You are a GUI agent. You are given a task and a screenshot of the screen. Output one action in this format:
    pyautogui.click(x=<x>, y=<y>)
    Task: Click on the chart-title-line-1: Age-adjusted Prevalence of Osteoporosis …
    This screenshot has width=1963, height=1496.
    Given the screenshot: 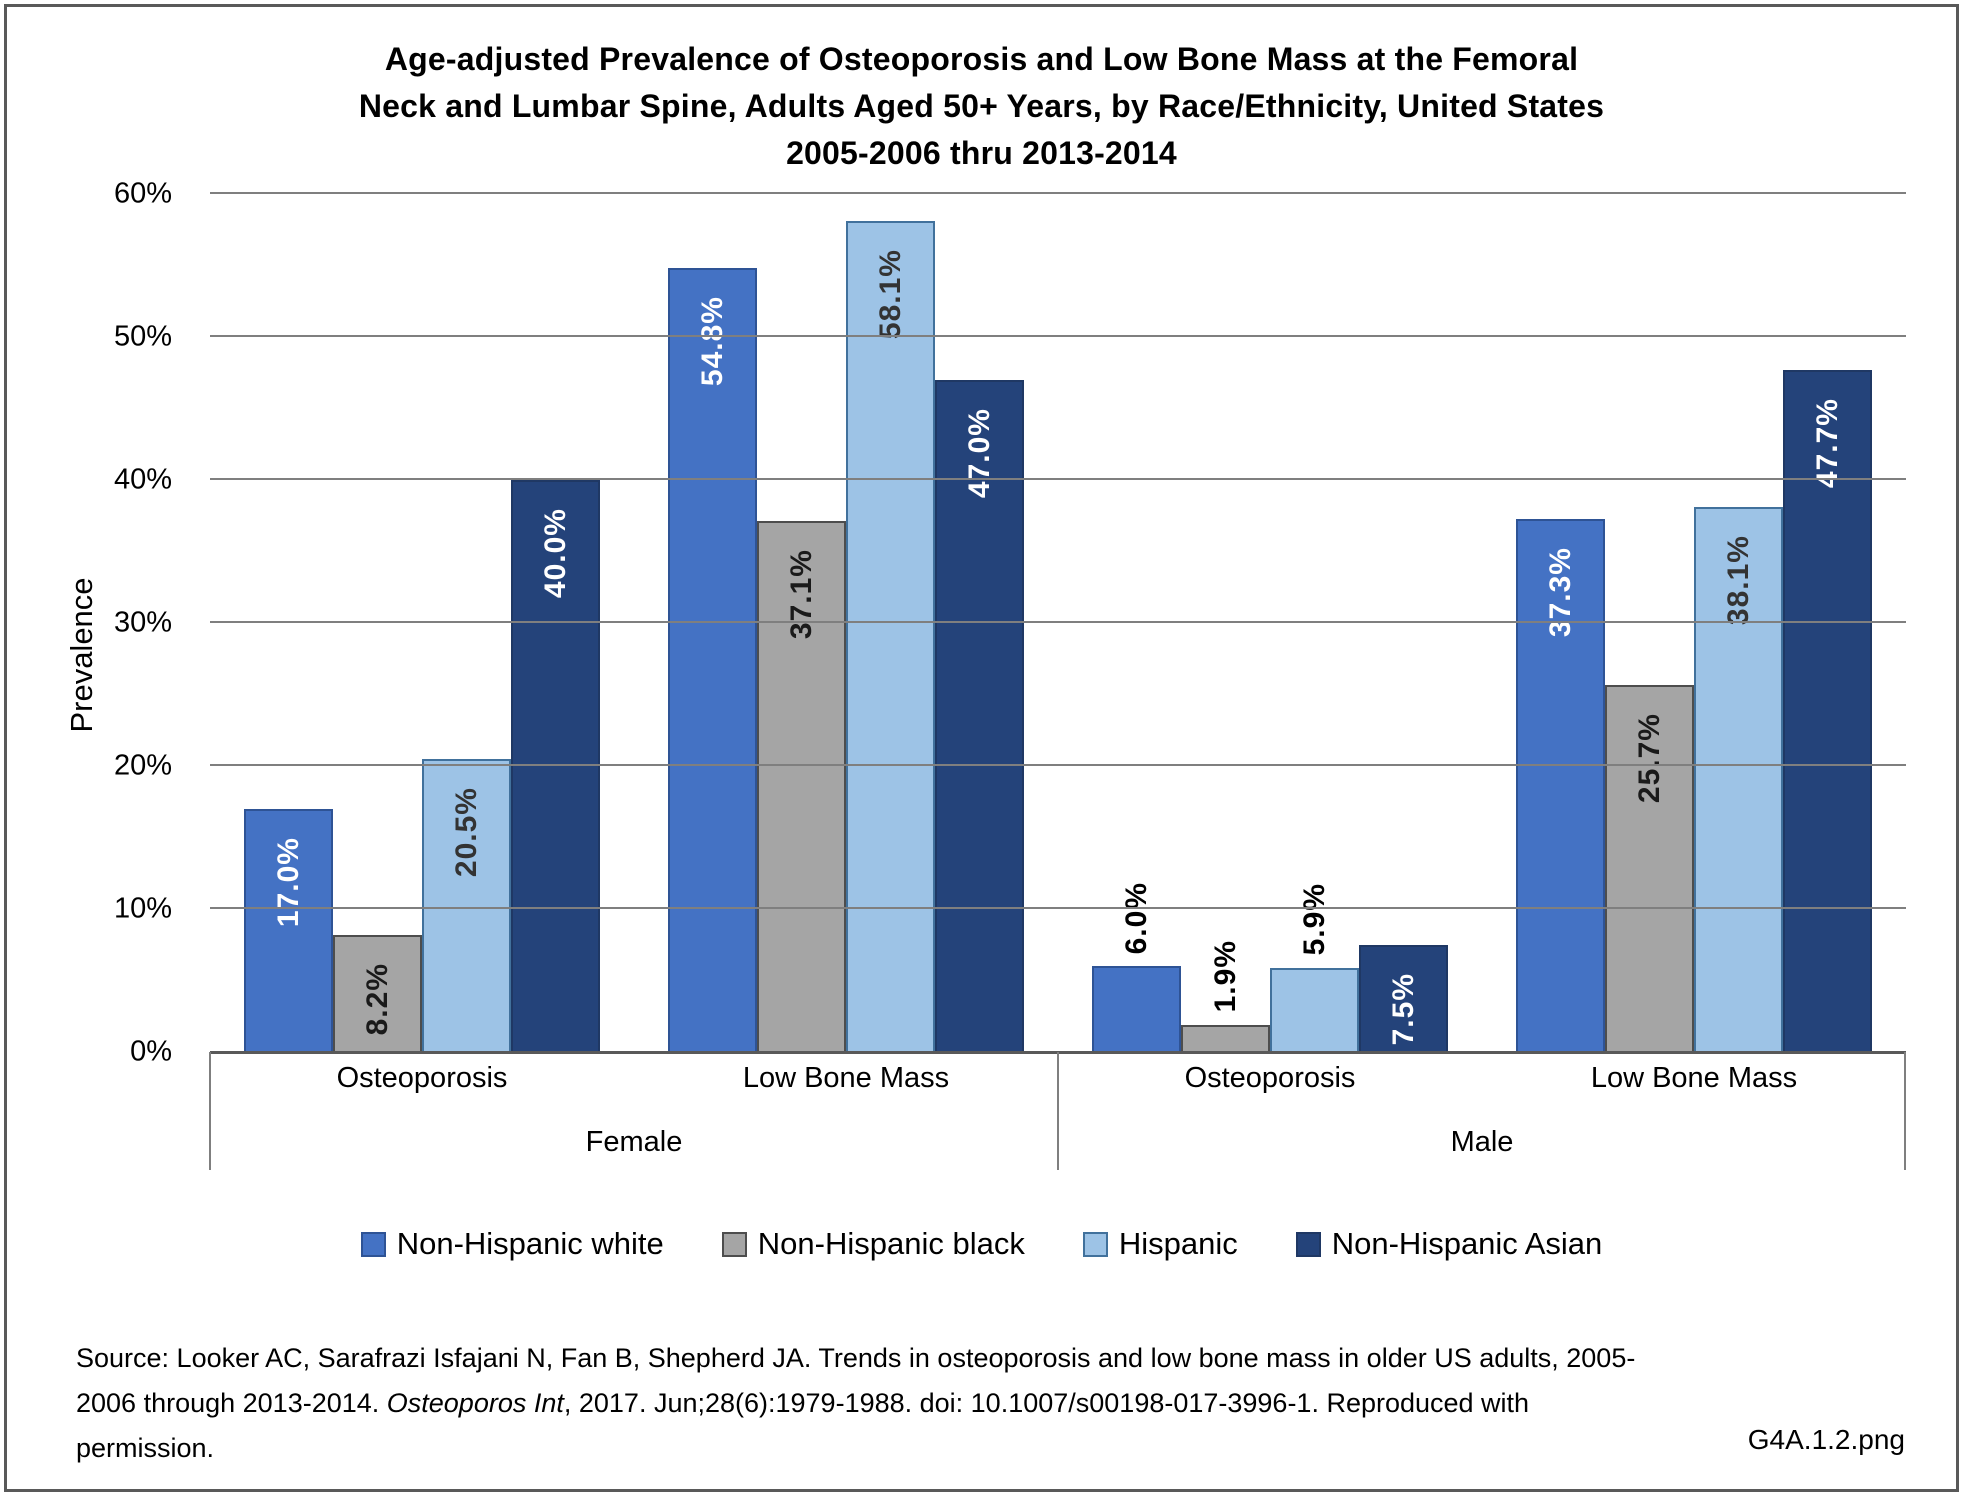 What is the action you would take?
    pyautogui.click(x=981, y=59)
    